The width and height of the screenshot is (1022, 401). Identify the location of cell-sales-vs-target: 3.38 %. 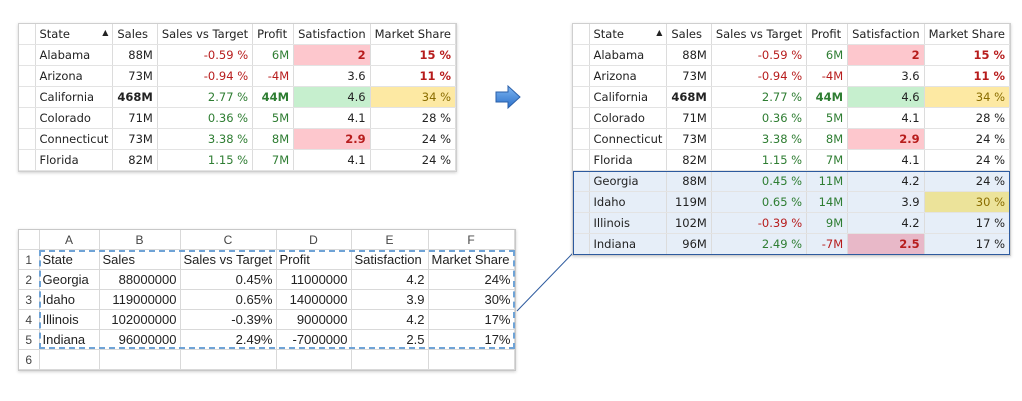
(759, 139).